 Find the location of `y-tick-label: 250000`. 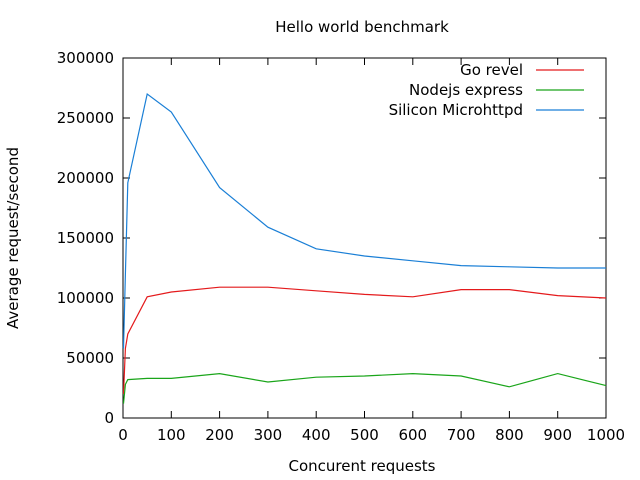

y-tick-label: 250000 is located at coordinates (85, 118).